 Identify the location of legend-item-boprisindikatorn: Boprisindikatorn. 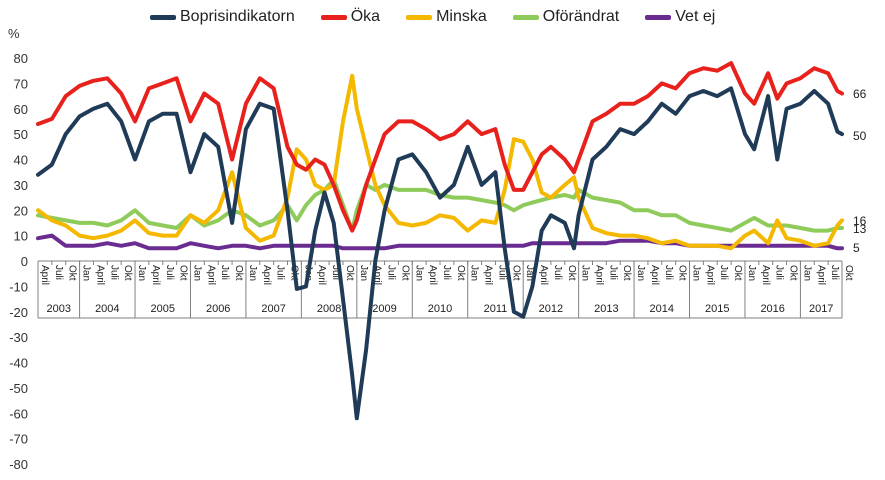
(222, 17).